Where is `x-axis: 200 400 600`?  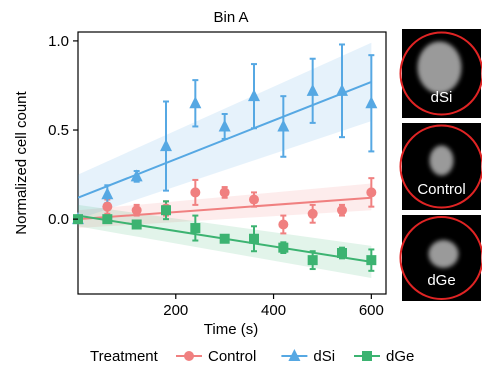 x-axis: 200 400 600 is located at coordinates (273, 306).